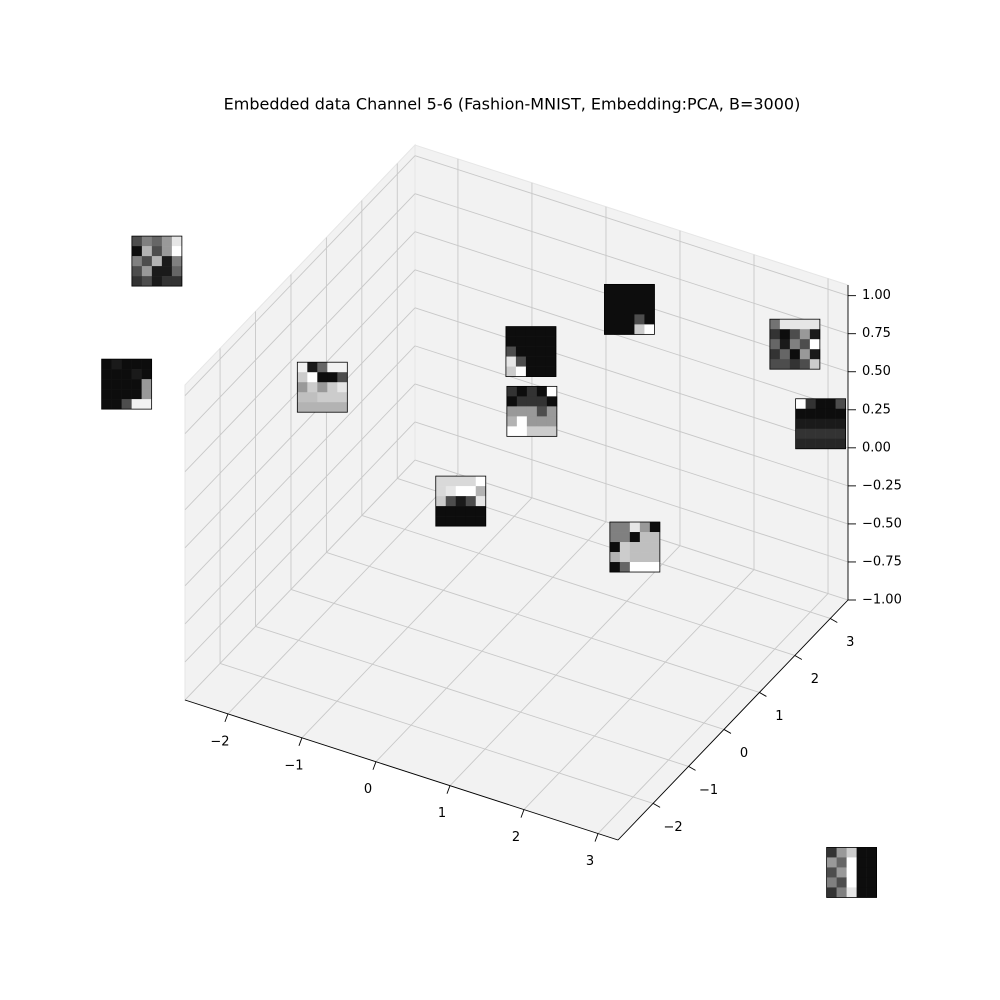 This screenshot has width=1000, height=1000. I want to click on z-tick-label: −0.50, so click(882, 523).